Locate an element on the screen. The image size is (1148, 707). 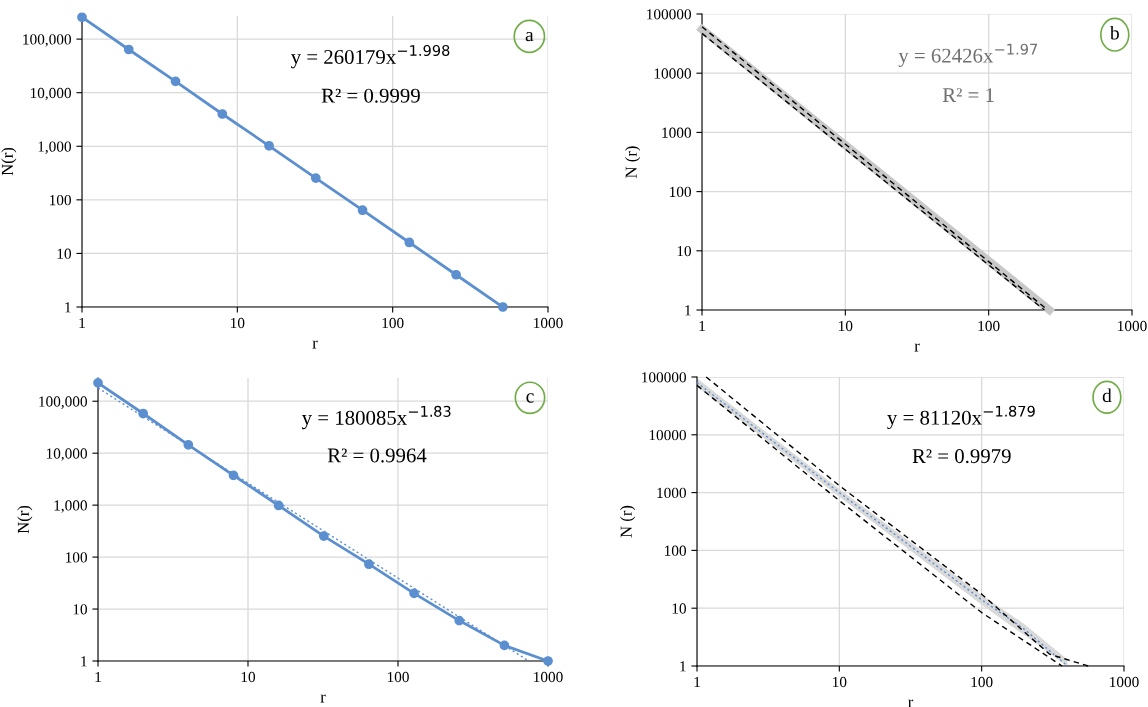
annotation: y = 180085x$^{−1.83}$ is located at coordinates (376, 417).